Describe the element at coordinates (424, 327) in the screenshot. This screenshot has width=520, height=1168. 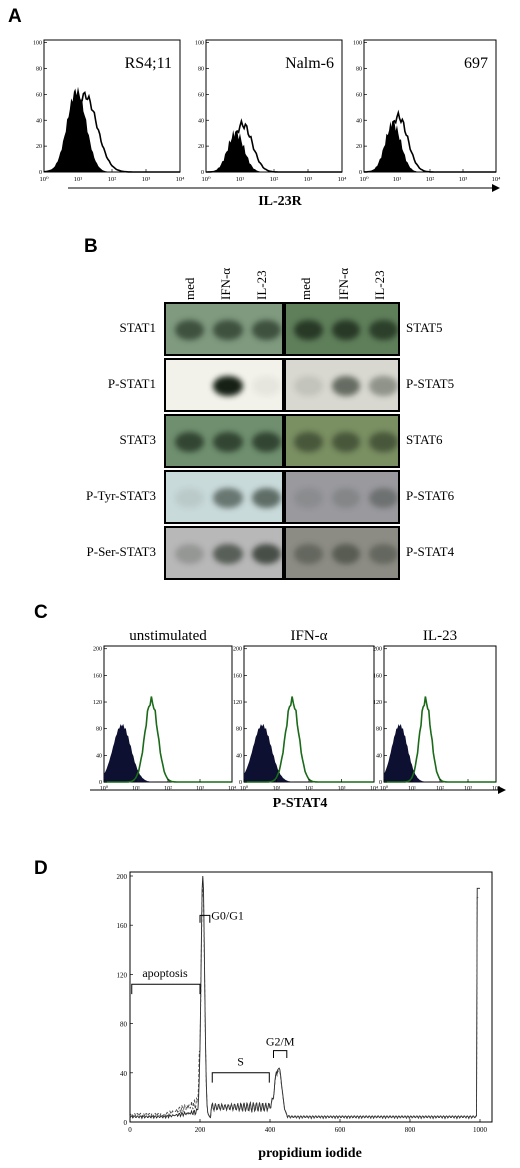
I see `blot-row-label-right: STAT5` at that location.